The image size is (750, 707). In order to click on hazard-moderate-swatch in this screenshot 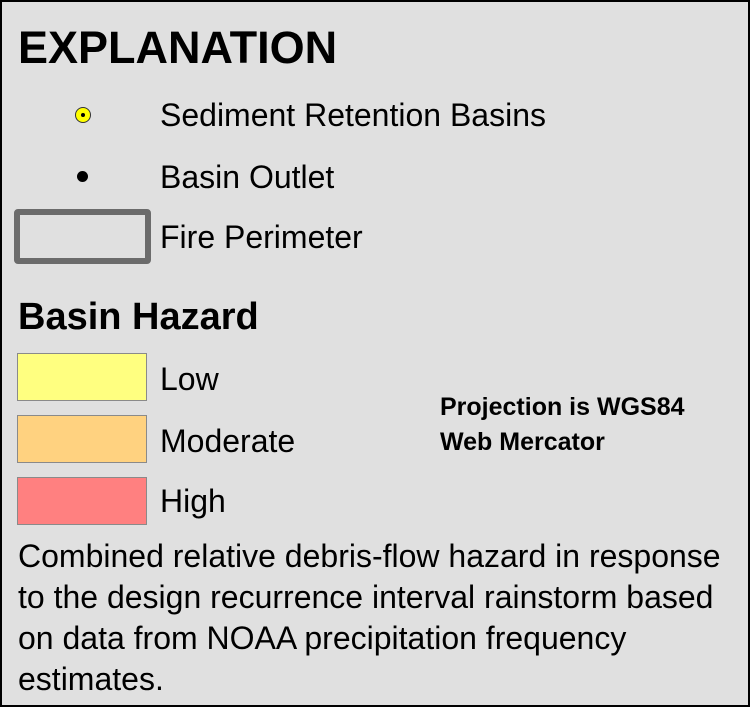, I will do `click(82, 439)`.